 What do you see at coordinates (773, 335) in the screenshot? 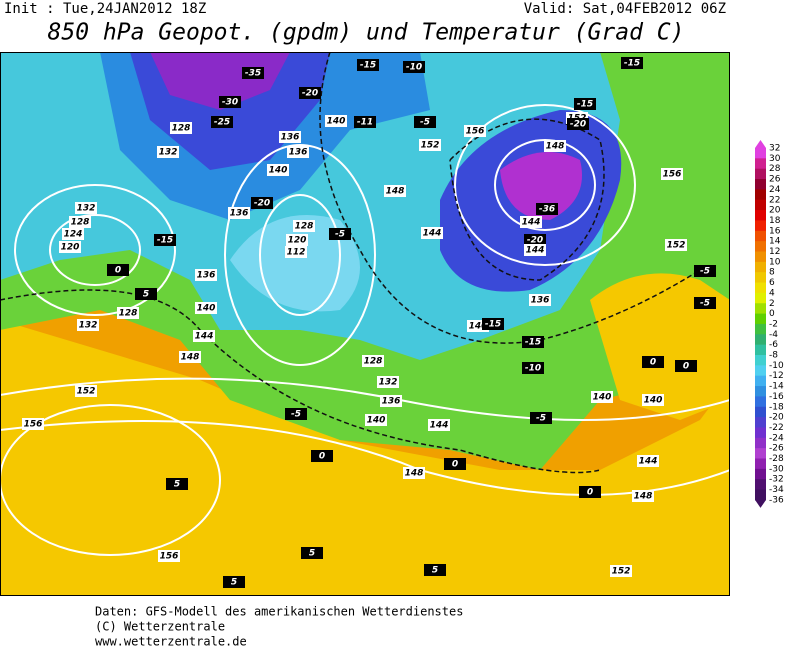
I see `colorbar-label: -4` at bounding box center [773, 335].